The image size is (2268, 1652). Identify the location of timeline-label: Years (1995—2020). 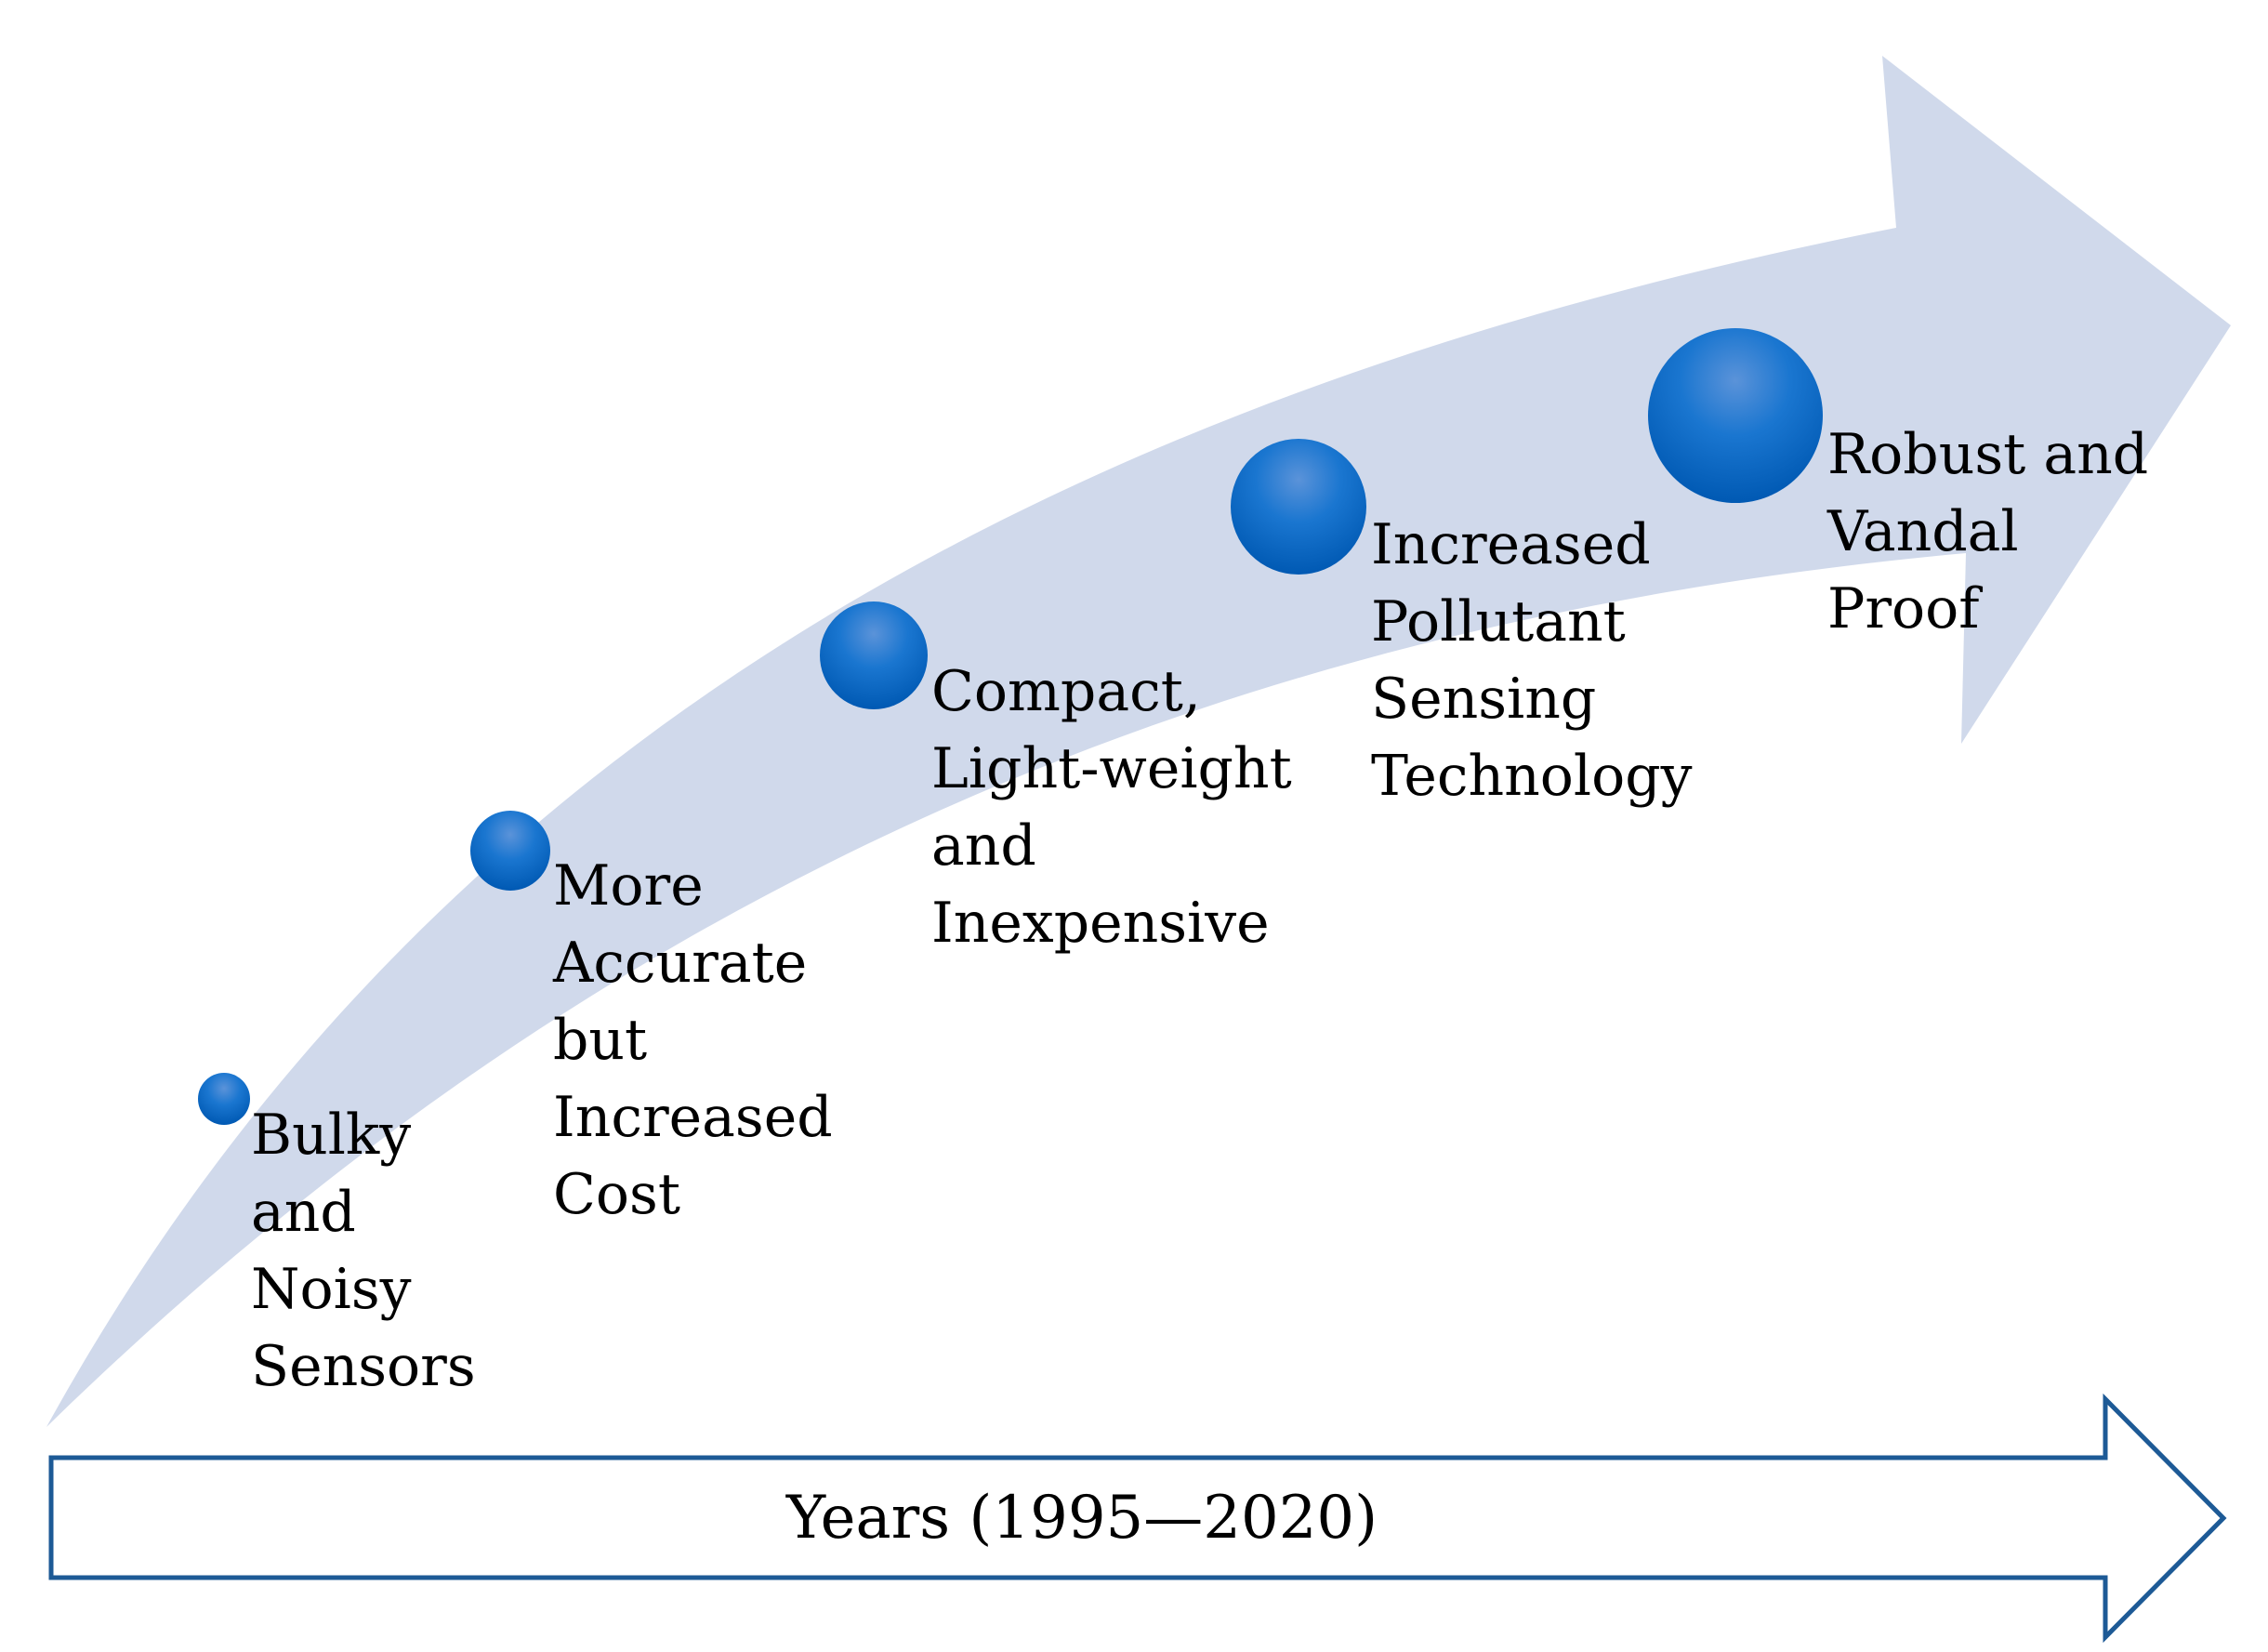
(1081, 1518).